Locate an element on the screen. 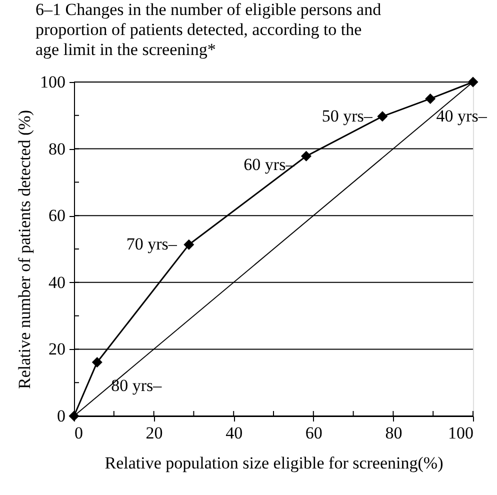 This screenshot has height=495, width=497. annotation: 40 yrs– is located at coordinates (462, 116).